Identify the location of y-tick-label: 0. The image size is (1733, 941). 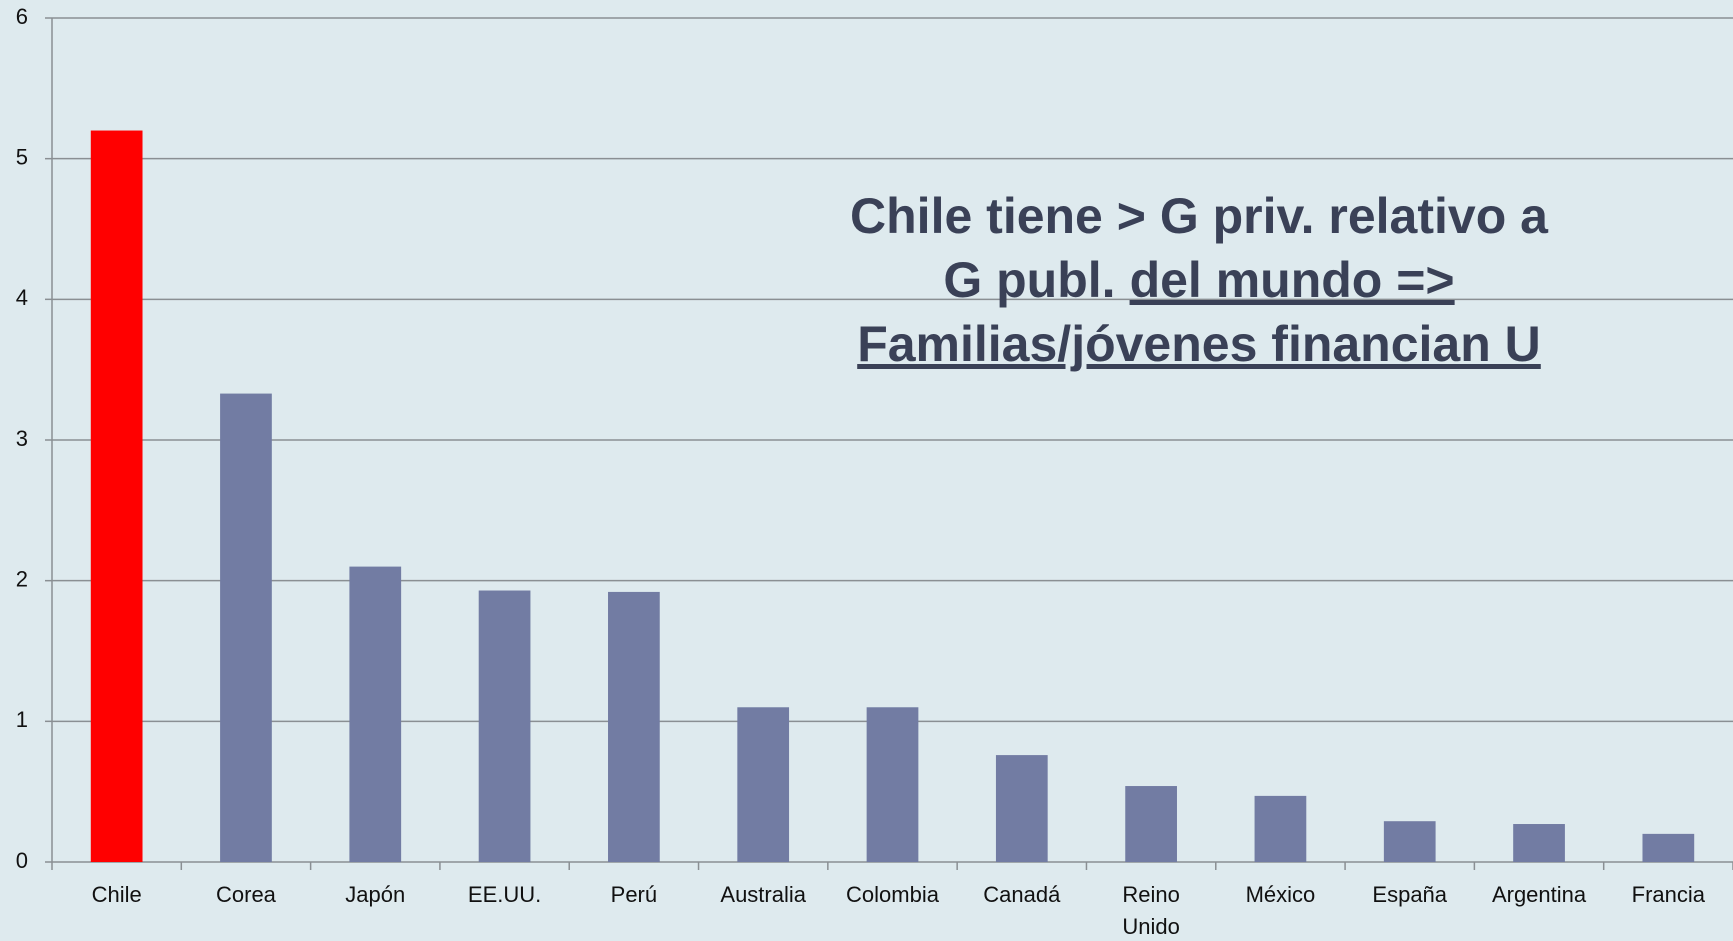
(22, 860).